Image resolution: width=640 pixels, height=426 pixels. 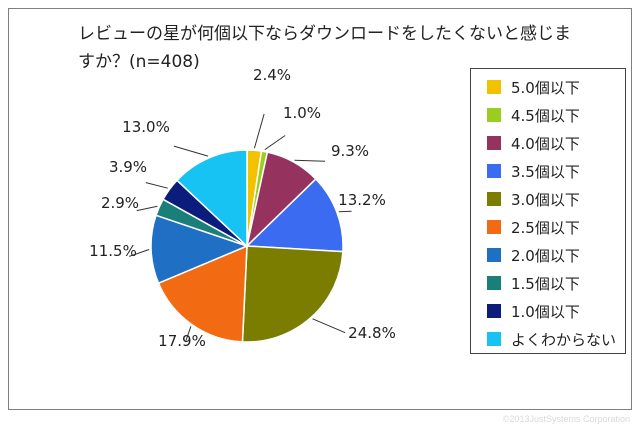 What do you see at coordinates (302, 113) in the screenshot?
I see `data-label-2: 1.0%` at bounding box center [302, 113].